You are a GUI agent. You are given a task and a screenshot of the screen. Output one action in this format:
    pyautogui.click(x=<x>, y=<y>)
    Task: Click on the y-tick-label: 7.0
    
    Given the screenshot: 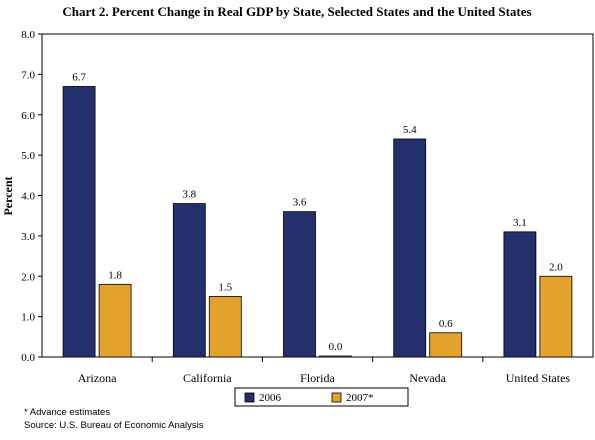 What is the action you would take?
    pyautogui.click(x=28, y=75)
    